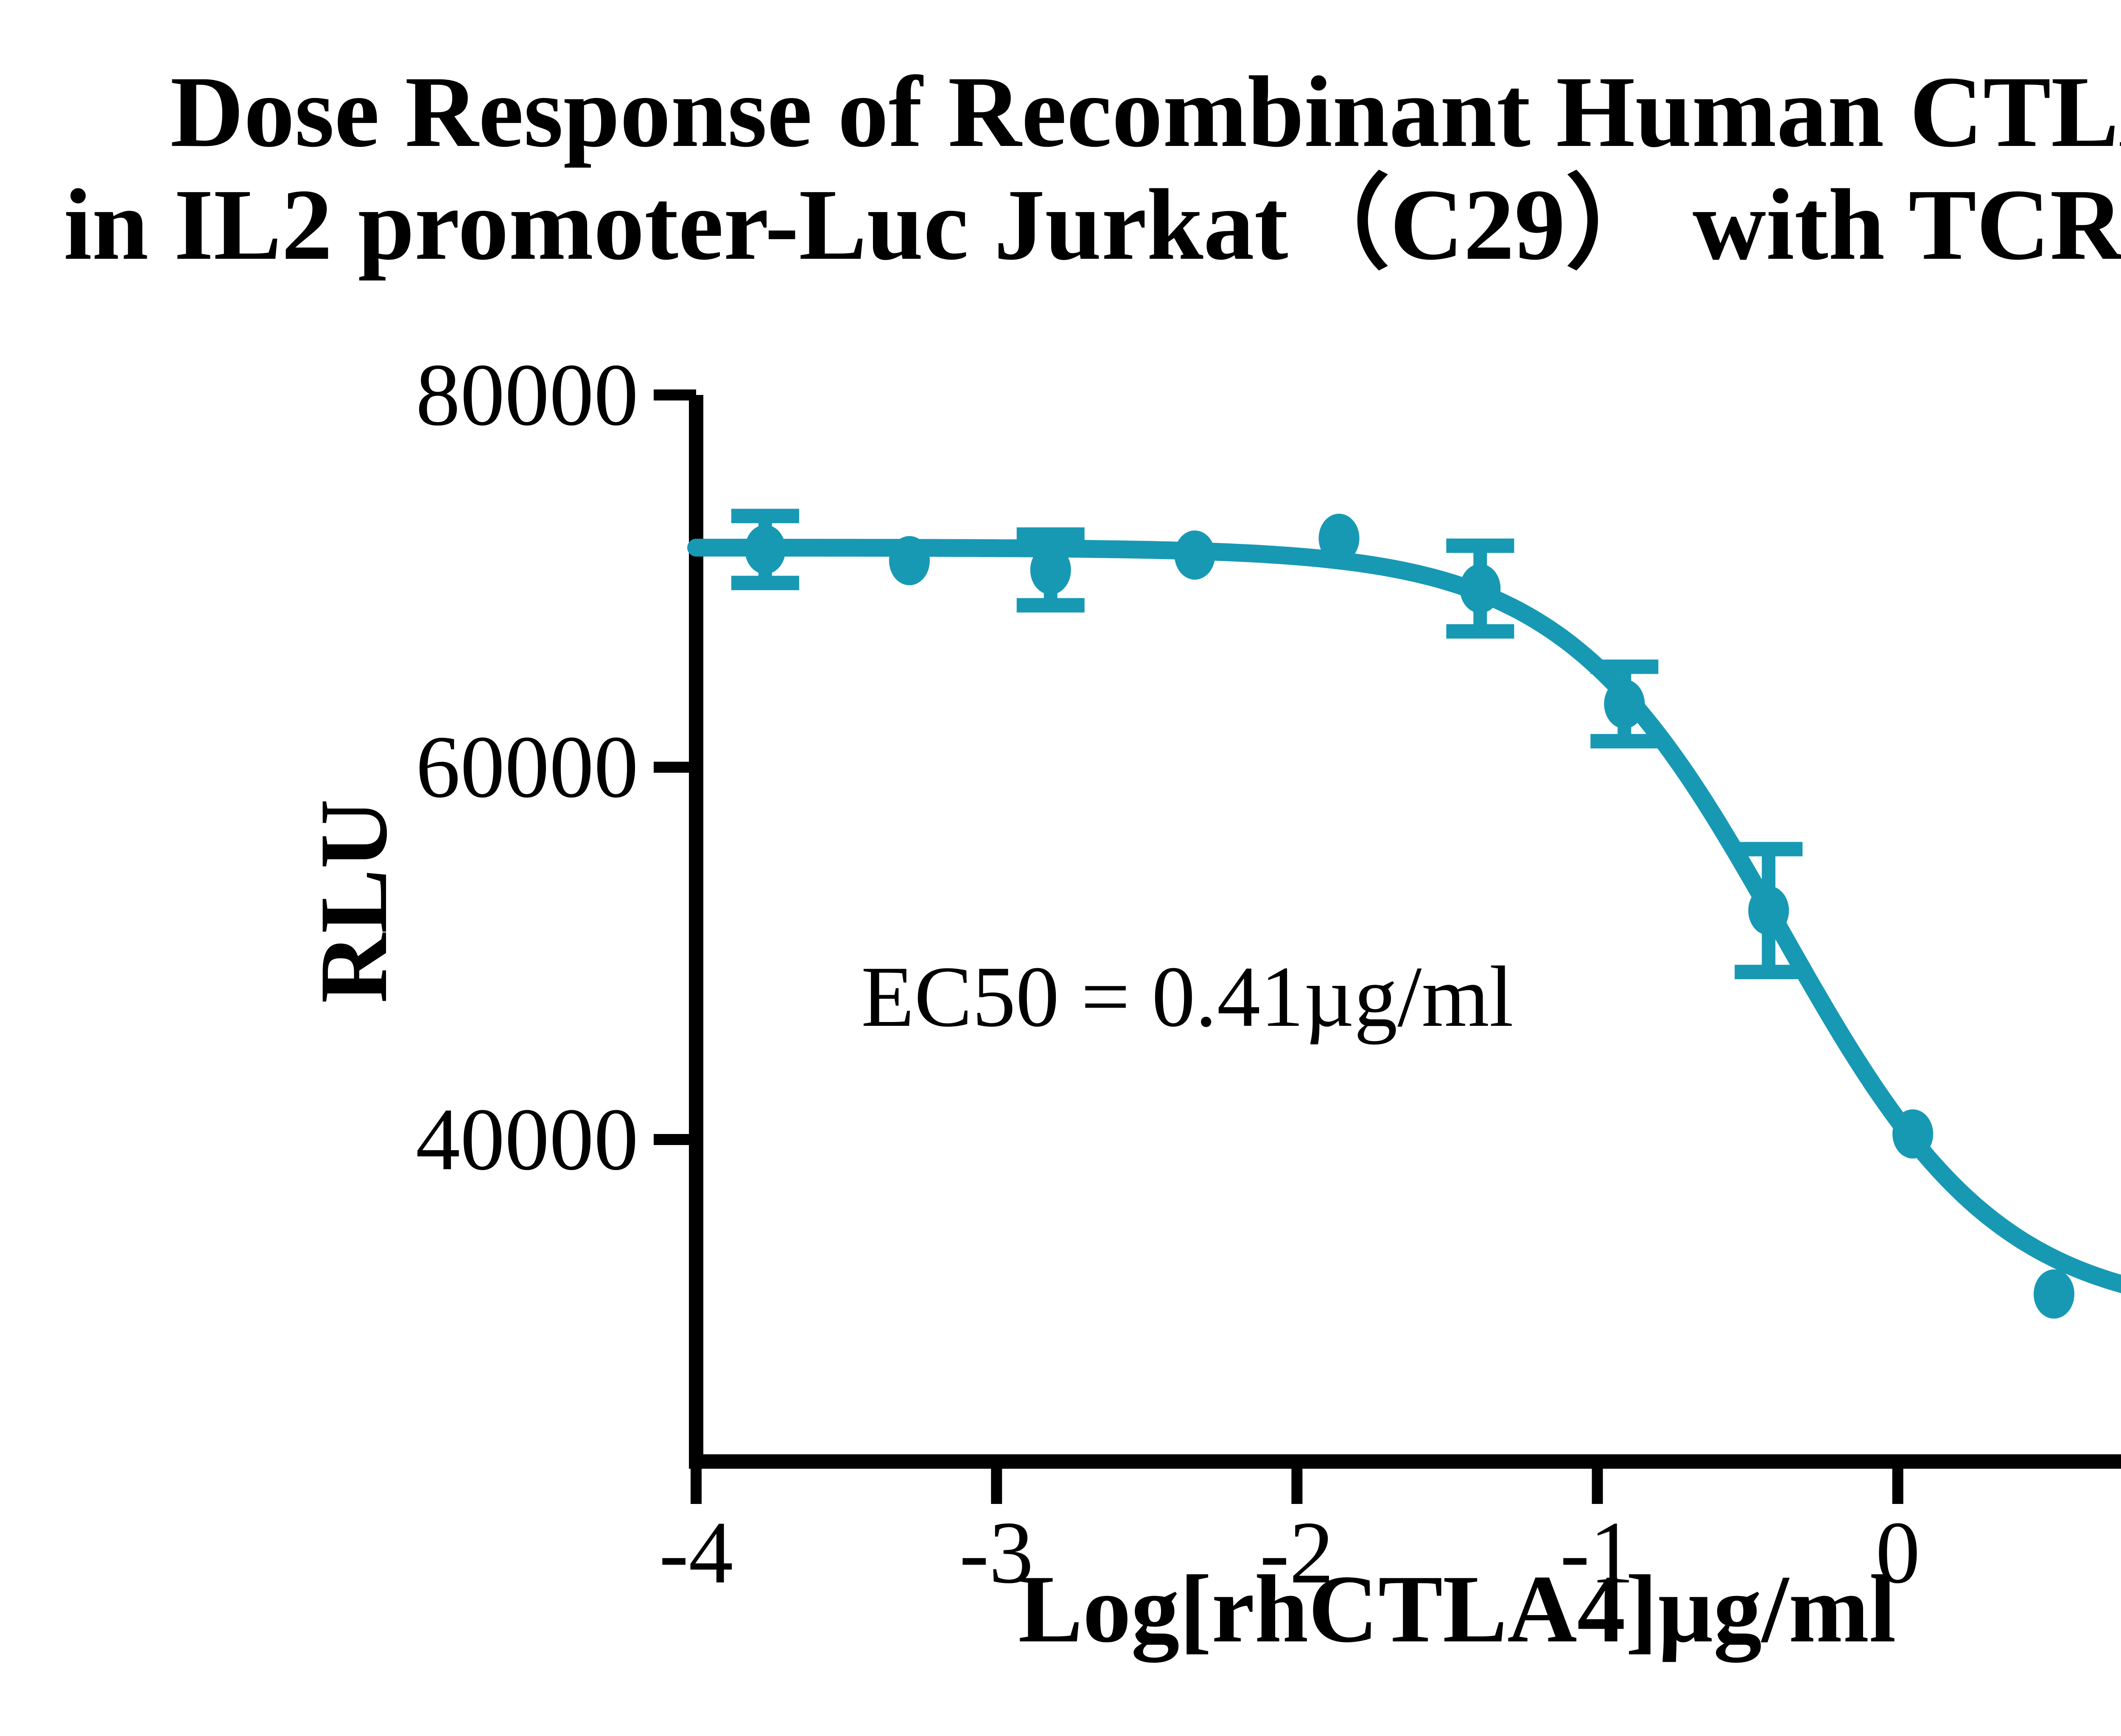  What do you see at coordinates (527, 1139) in the screenshot?
I see `y-tick-label-40000: 40000` at bounding box center [527, 1139].